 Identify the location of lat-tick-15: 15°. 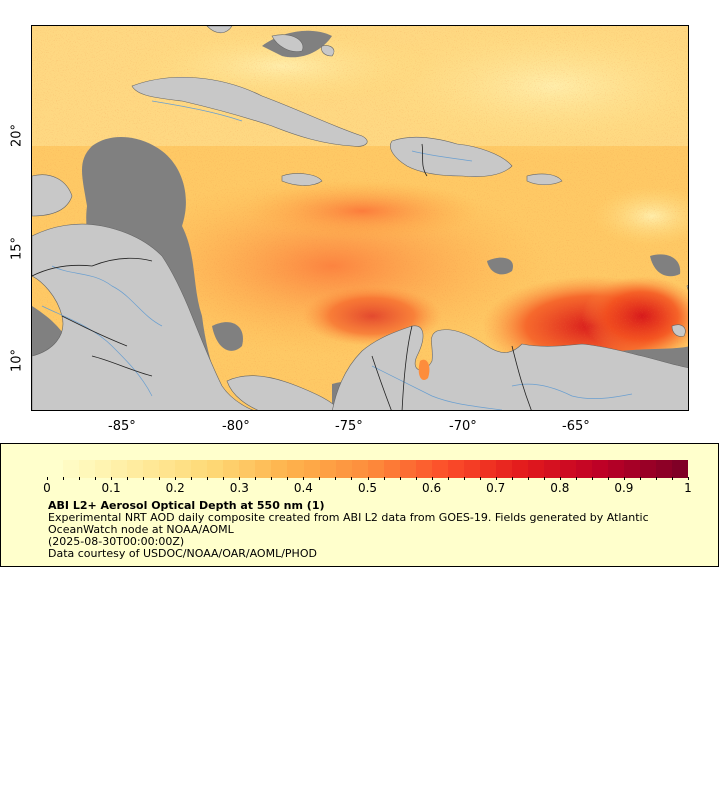
(17, 248).